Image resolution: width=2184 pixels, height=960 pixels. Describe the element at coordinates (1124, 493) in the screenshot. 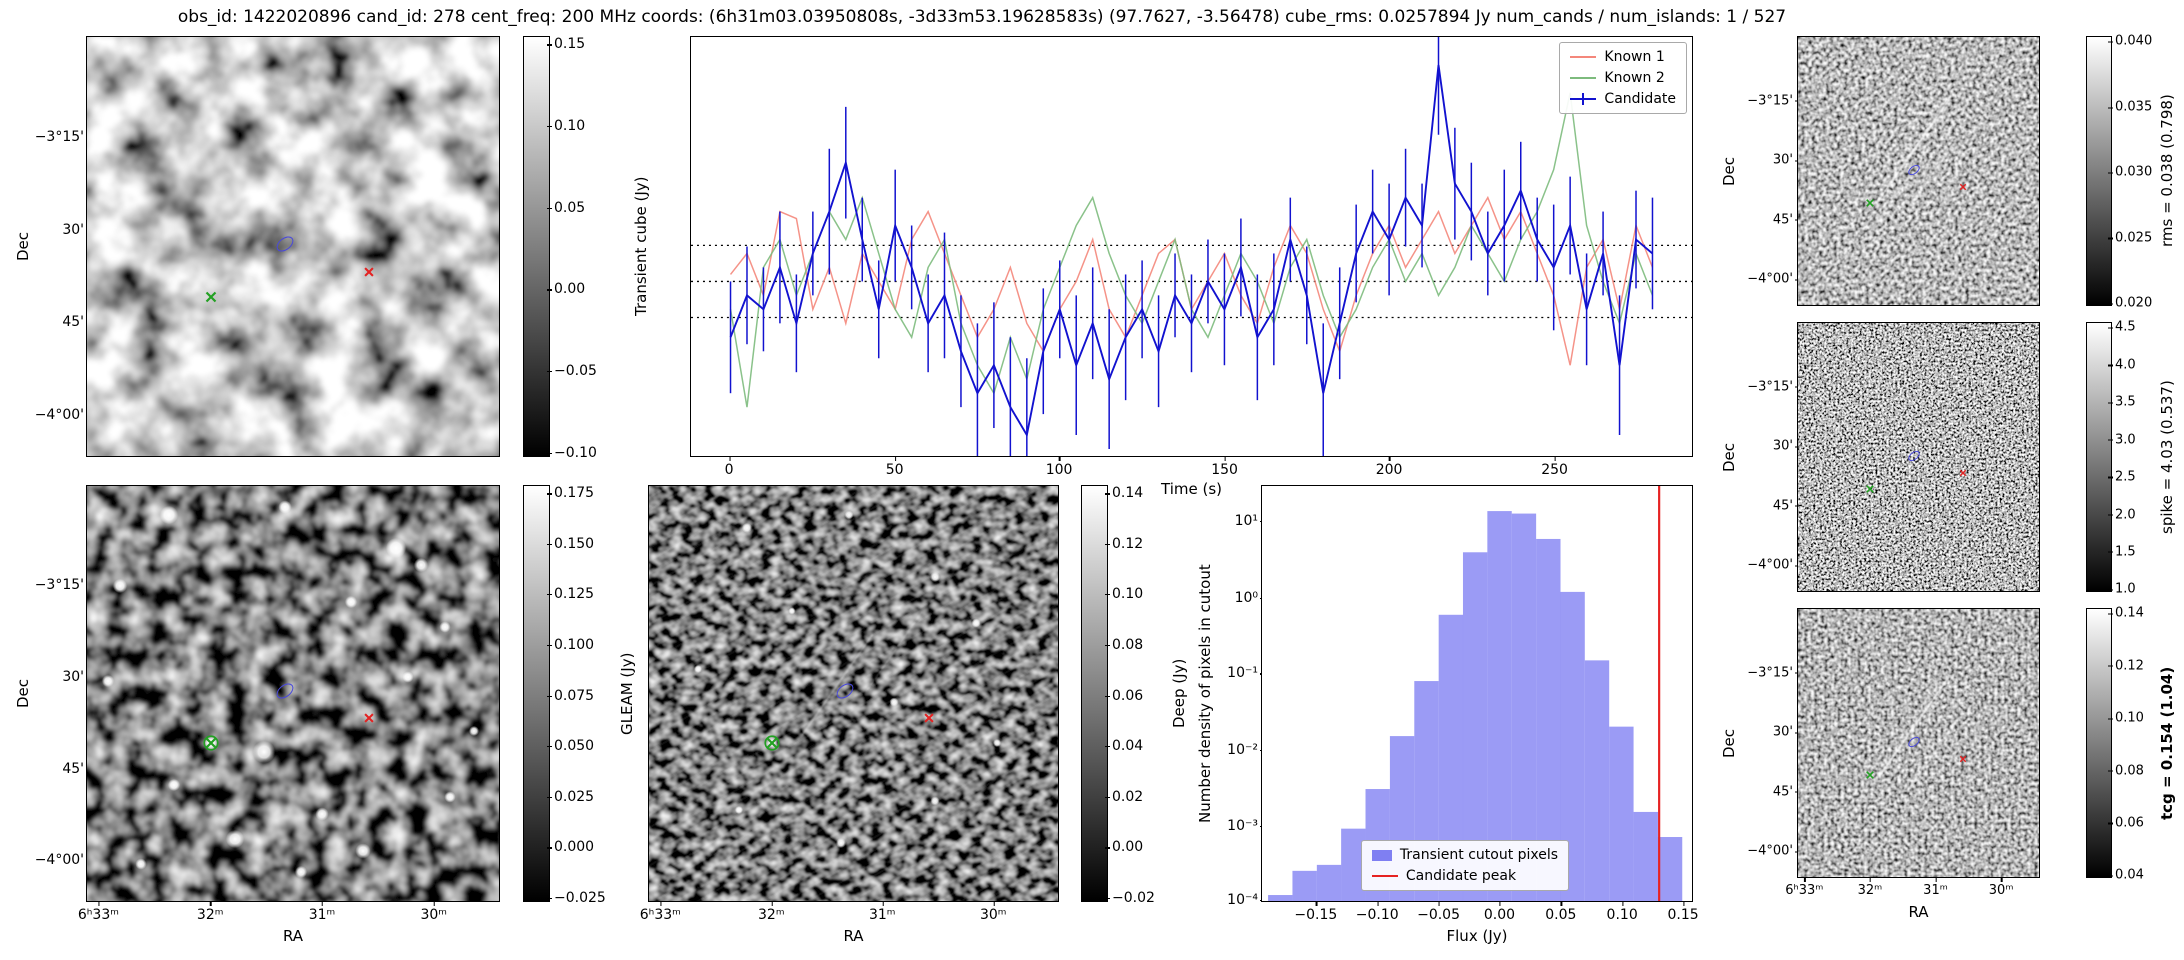

I see `tick-label: 0.14` at that location.